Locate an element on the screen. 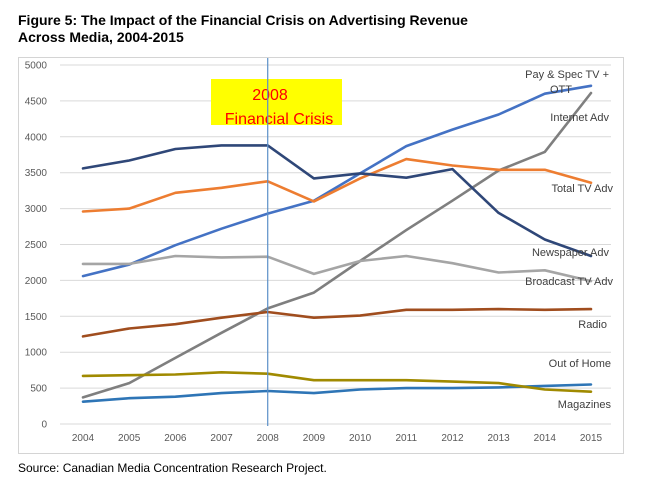  y-tick-label: 1500 is located at coordinates (36, 317).